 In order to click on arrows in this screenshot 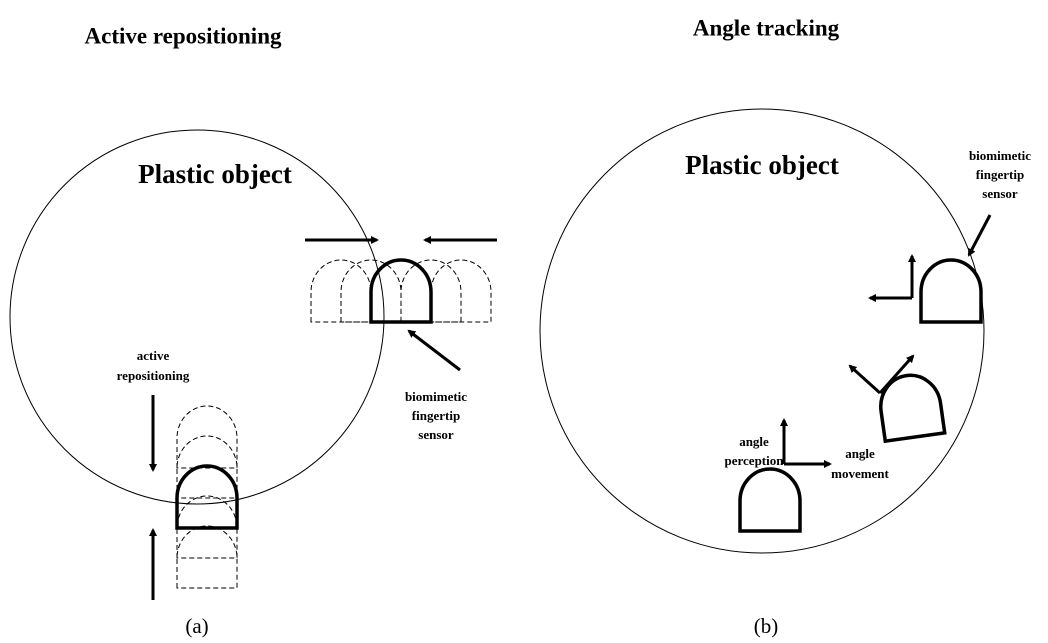, I will do `click(886, 341)`.